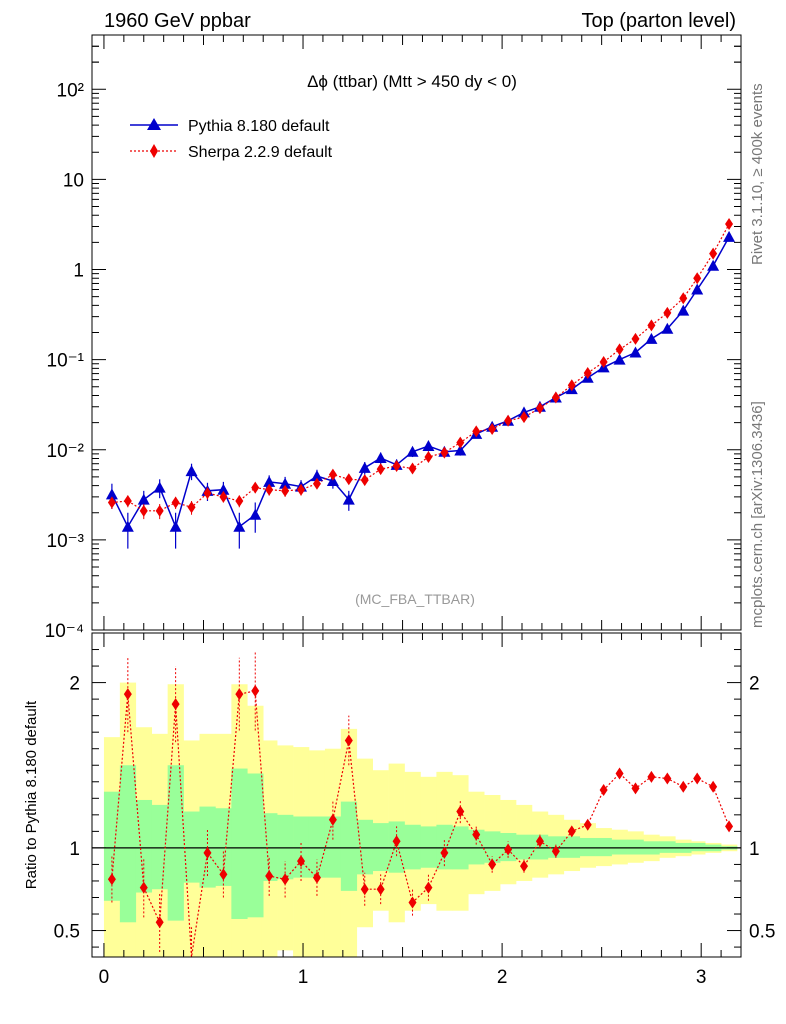 The width and height of the screenshot is (786, 1024). I want to click on legend-pythia-marker, so click(154, 124).